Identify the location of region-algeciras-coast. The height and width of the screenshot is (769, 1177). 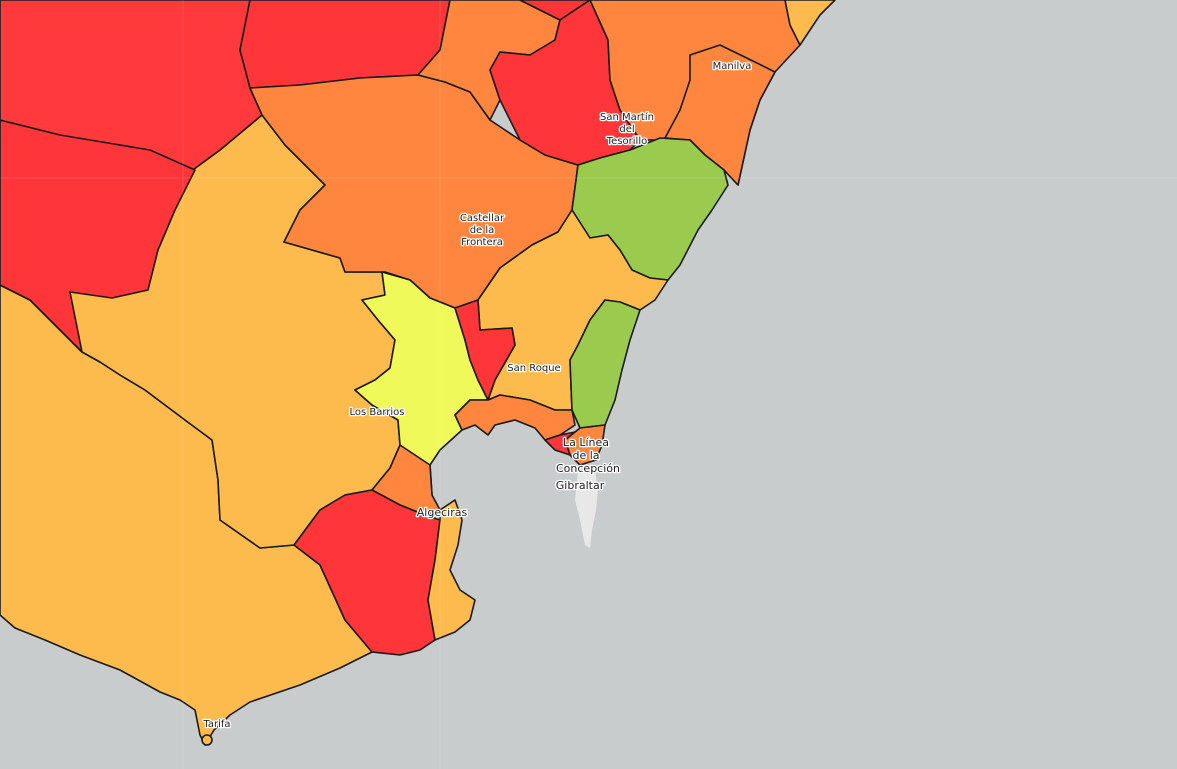
(451, 570).